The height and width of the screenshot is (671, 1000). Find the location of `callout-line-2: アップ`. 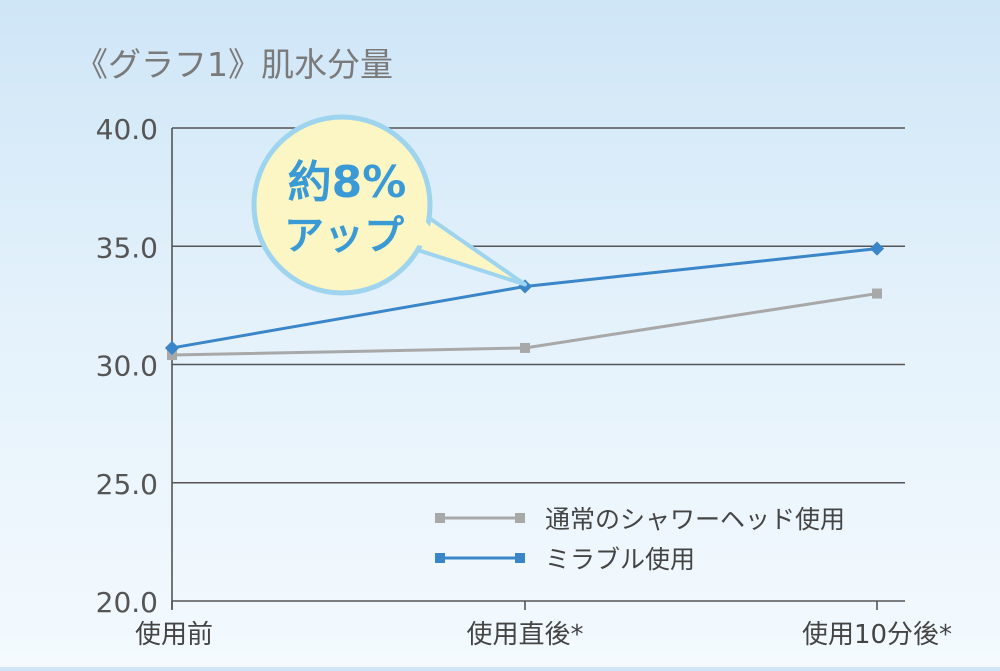

callout-line-2: アップ is located at coordinates (344, 236).